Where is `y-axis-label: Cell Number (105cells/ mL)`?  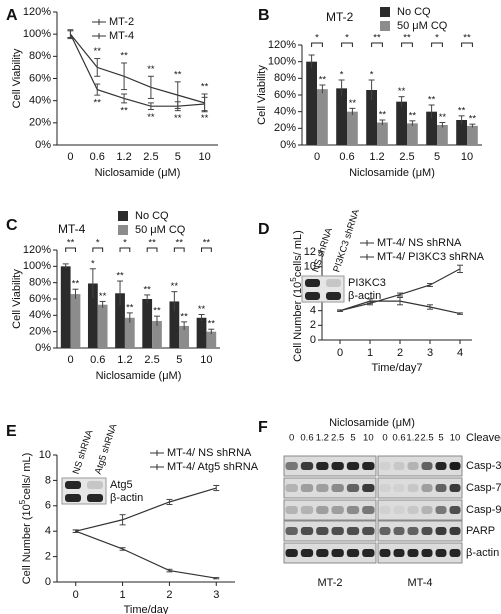
y-axis-label: Cell Number (105cells/ mL) is located at coordinates (296, 296).